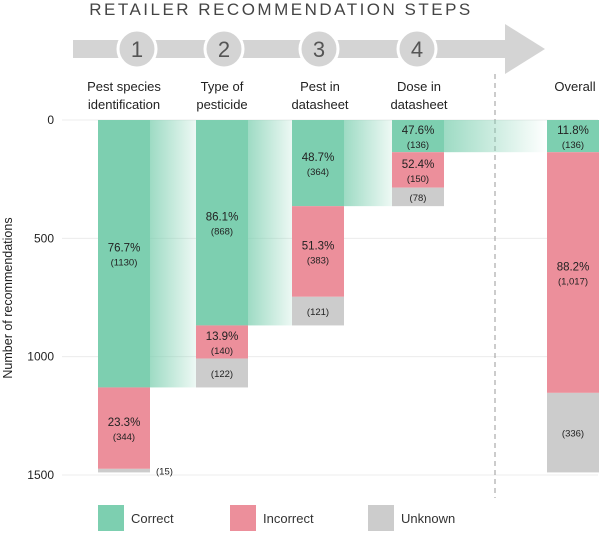 This screenshot has width=600, height=534. I want to click on y-tick-label: 1000, so click(40, 357).